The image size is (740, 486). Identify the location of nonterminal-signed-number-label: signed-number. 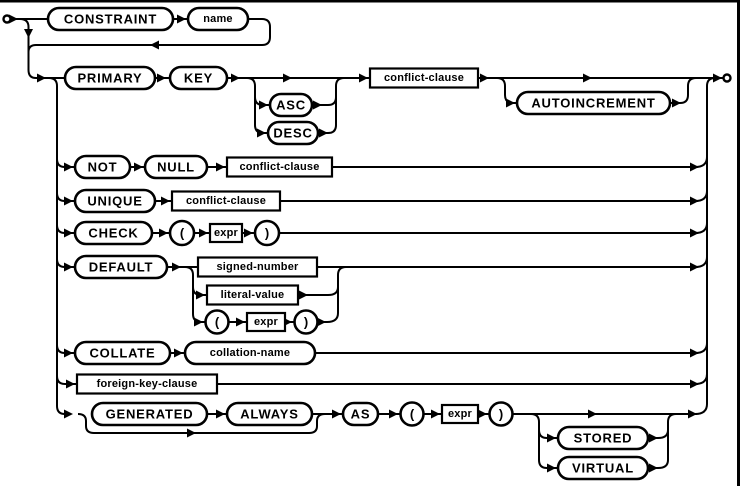
(257, 267).